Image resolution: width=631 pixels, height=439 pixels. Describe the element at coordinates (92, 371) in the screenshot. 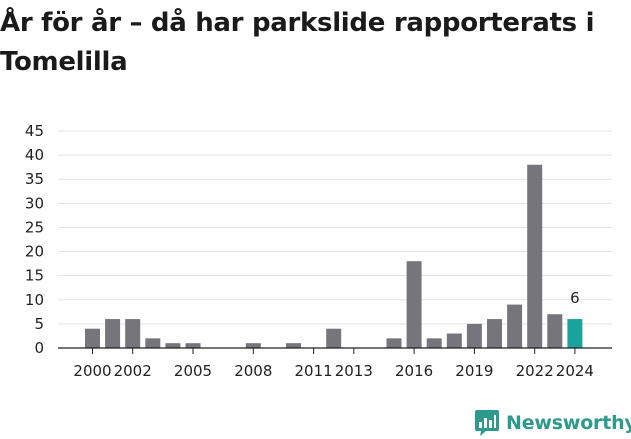

I see `x-tick-label: 2000` at that location.